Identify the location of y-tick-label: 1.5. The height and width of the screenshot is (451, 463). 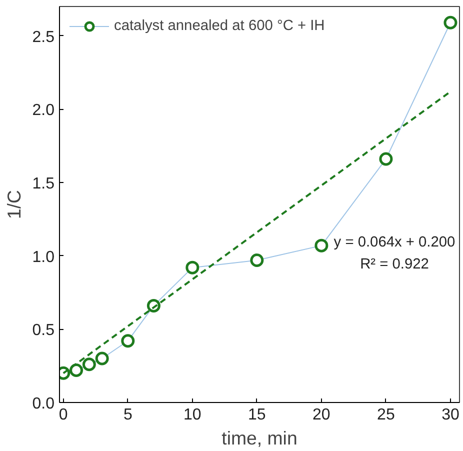
(43, 184).